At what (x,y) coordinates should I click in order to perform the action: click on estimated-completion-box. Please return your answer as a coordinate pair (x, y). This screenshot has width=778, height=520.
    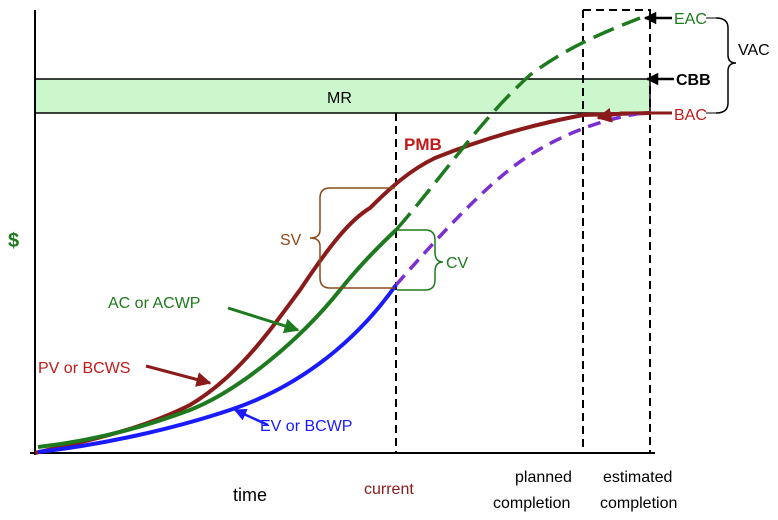
    Looking at the image, I should click on (617, 231).